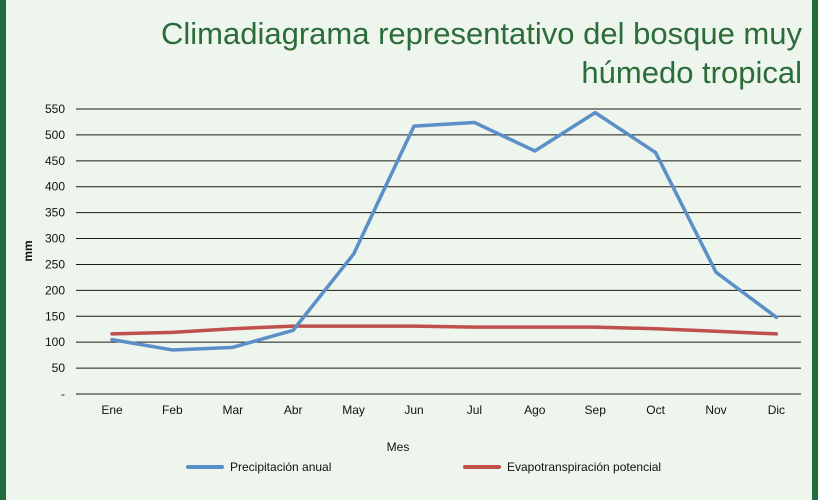  Describe the element at coordinates (353, 410) in the screenshot. I see `x-tick-label: May` at that location.